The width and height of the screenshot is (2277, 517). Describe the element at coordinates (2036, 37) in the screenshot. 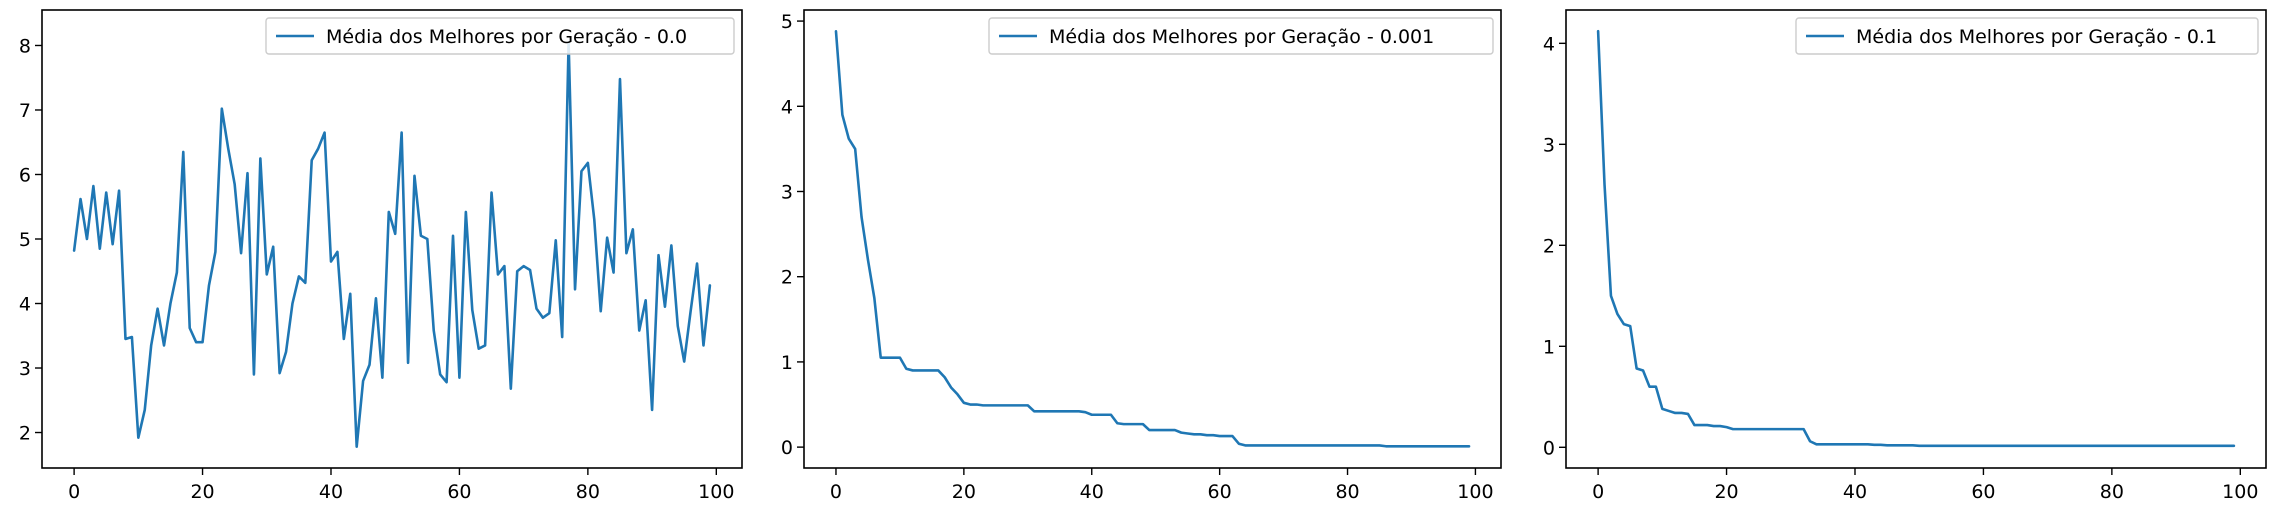

I see `legend-label: Média dos Melhores por Geração - 0.1` at that location.